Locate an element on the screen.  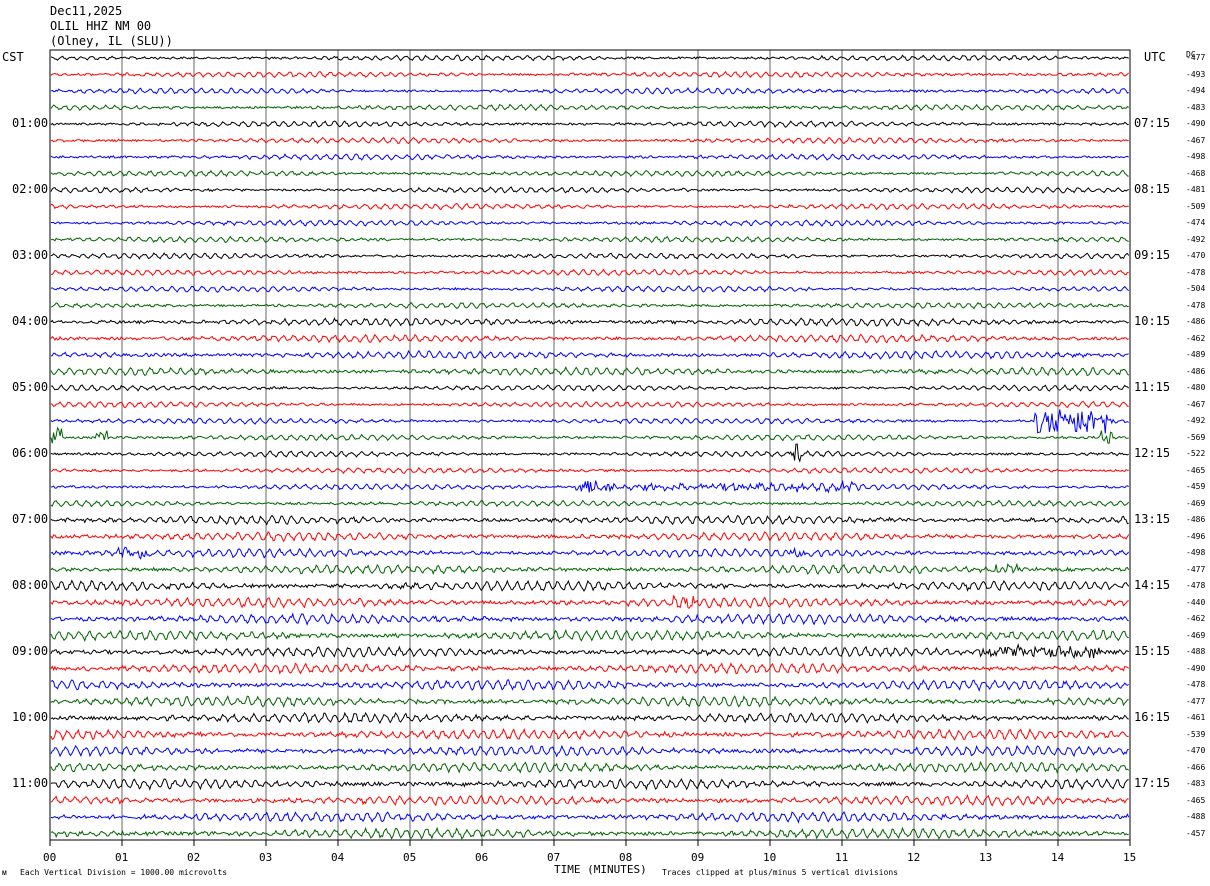
dc-offset-label: -477 is located at coordinates (1196, 57).